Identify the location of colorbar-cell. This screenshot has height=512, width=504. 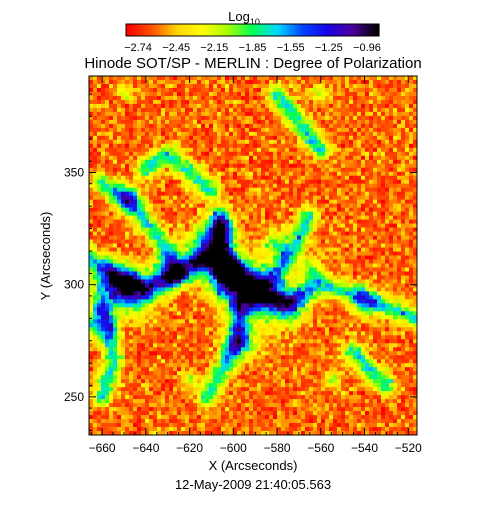
(187, 30).